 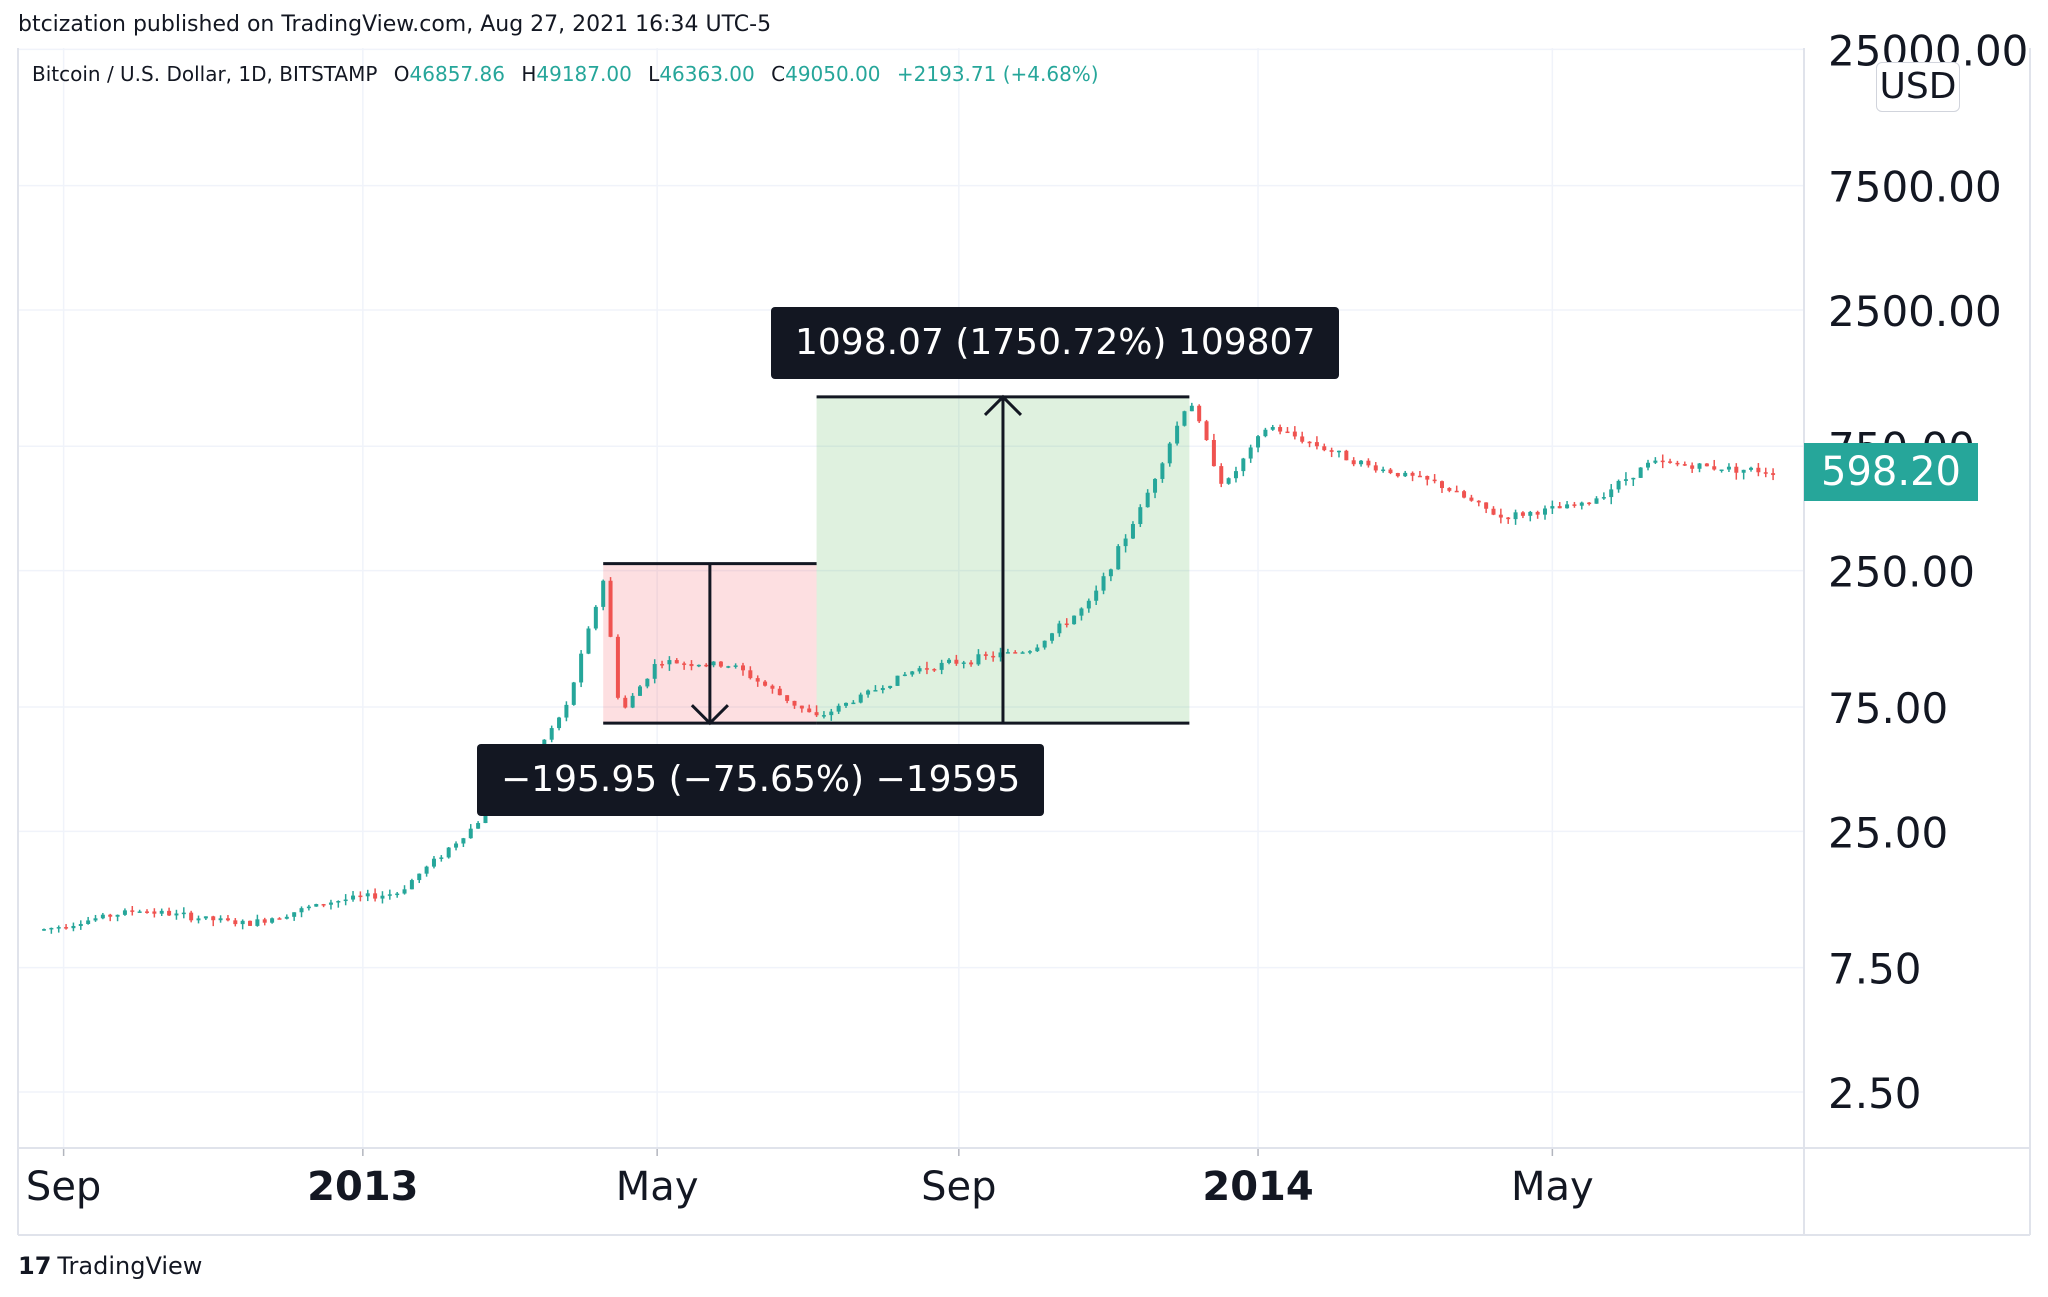 What do you see at coordinates (657, 1187) in the screenshot?
I see `x-tick-label: May` at bounding box center [657, 1187].